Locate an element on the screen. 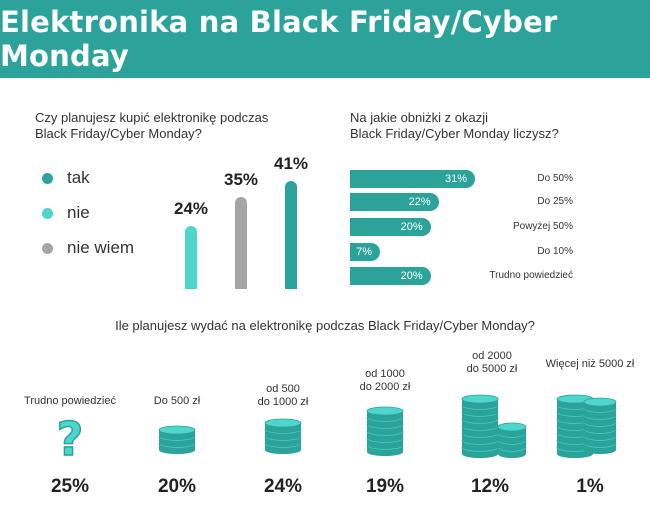  spend-category-label-2-line-2: do 1000 zł is located at coordinates (283, 402).